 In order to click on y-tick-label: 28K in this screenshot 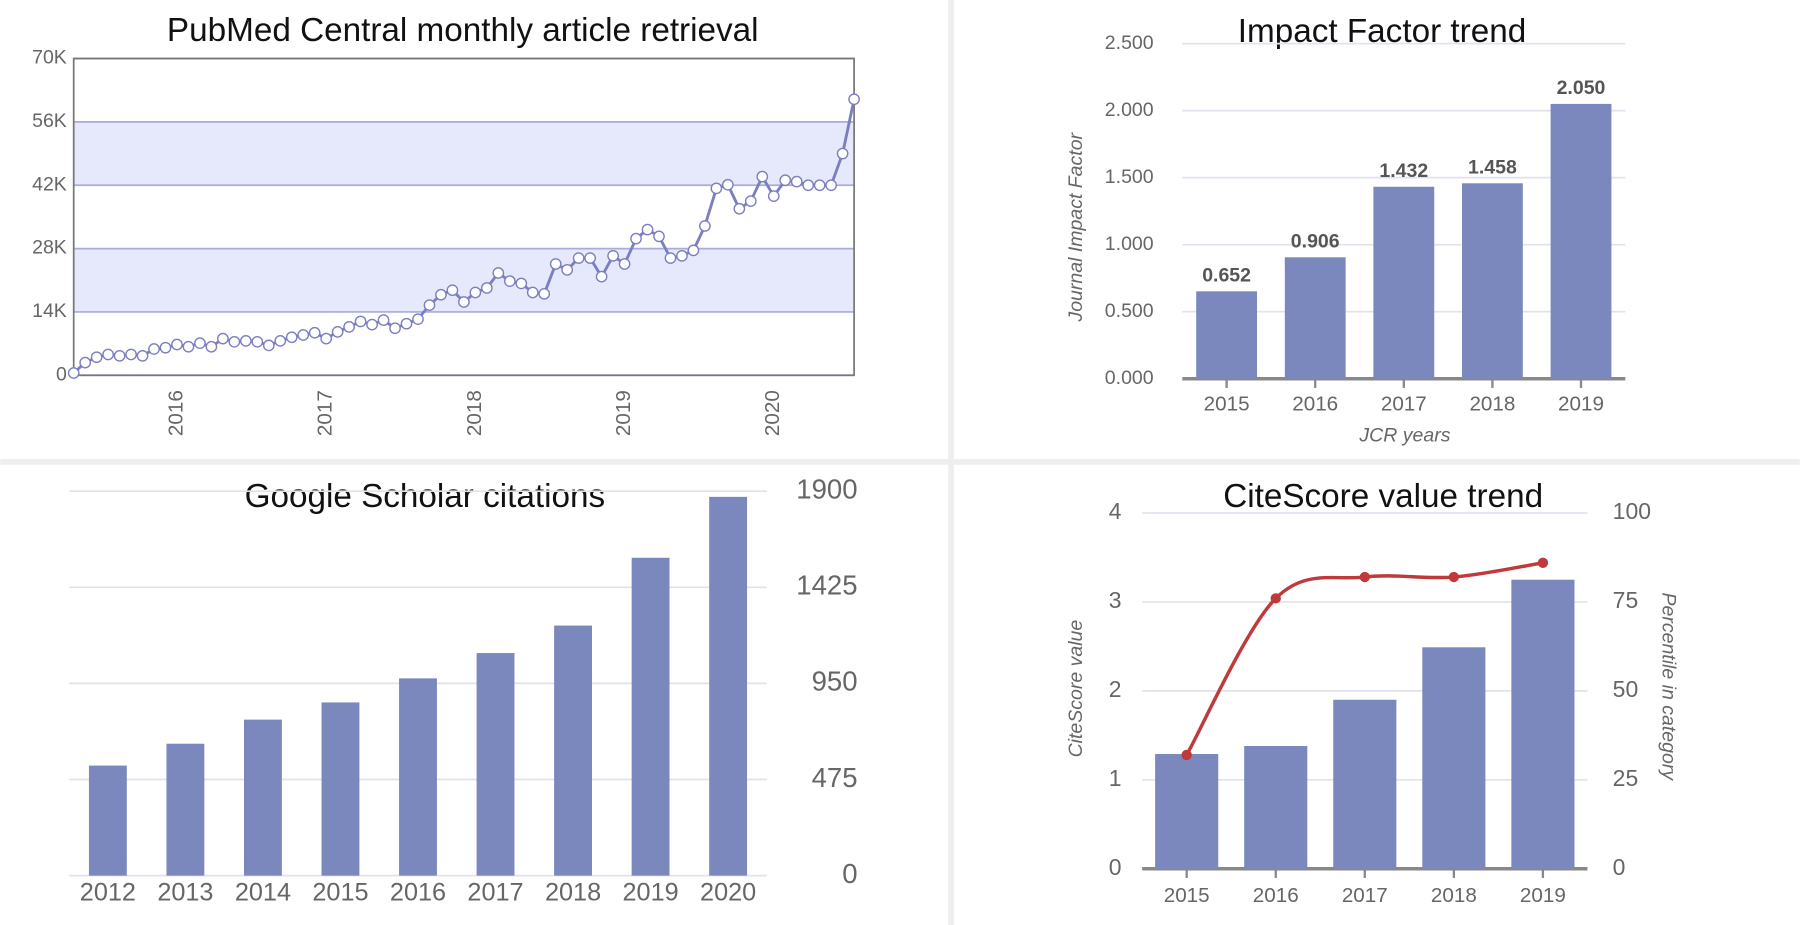, I will do `click(49, 248)`.